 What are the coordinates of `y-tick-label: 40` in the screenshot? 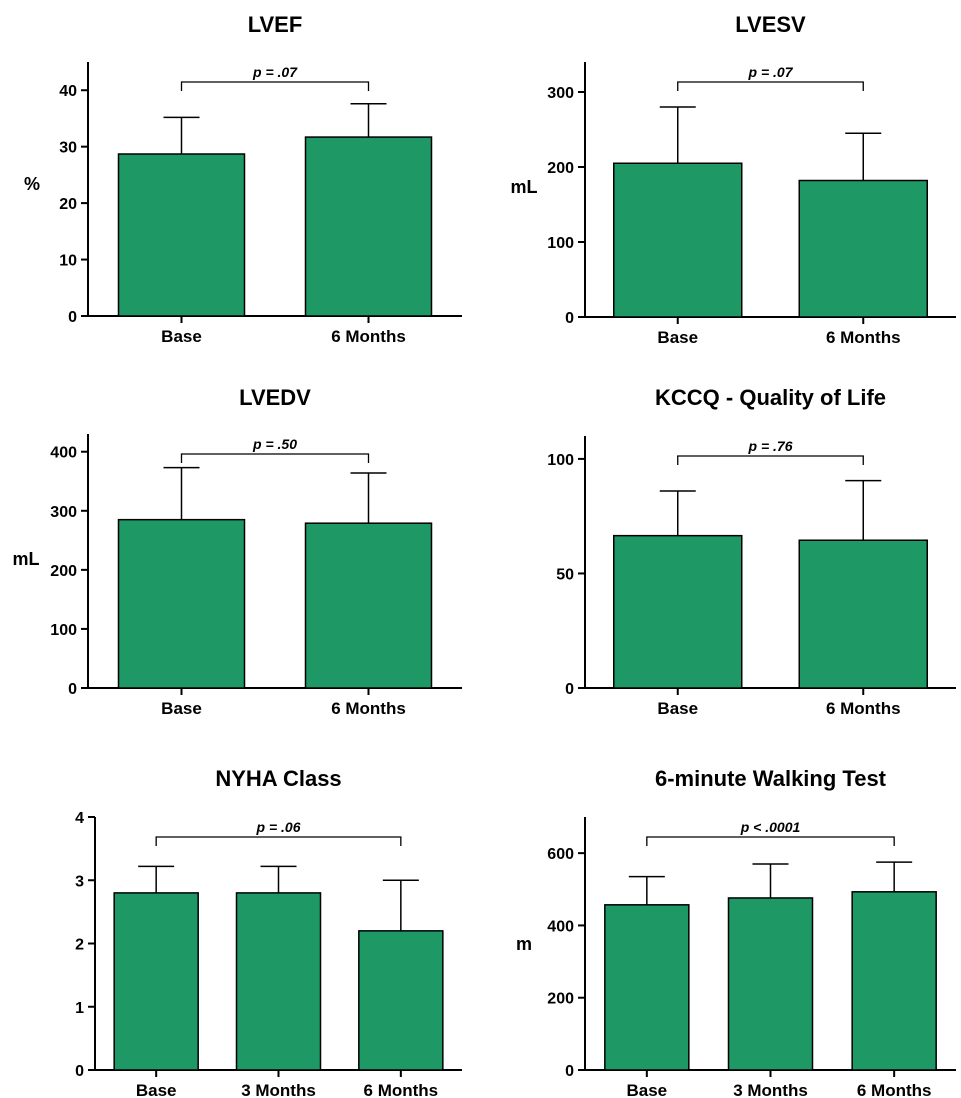 It's located at (68, 91).